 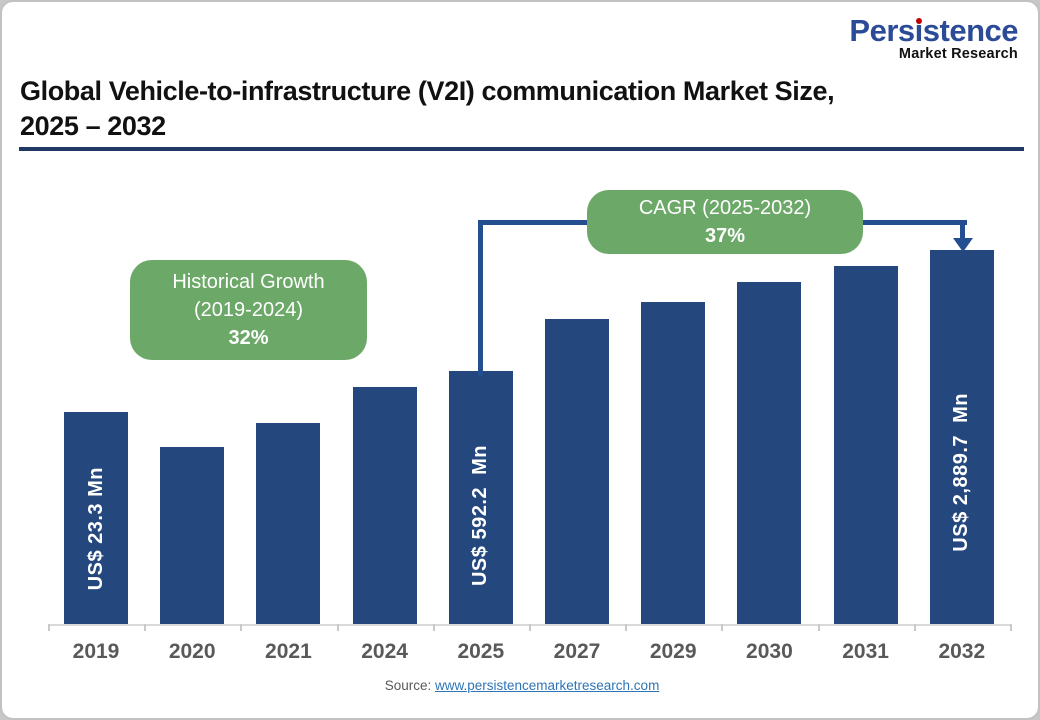 I want to click on bar-value-label-2025: US$ 592.2 Mn, so click(x=480, y=515).